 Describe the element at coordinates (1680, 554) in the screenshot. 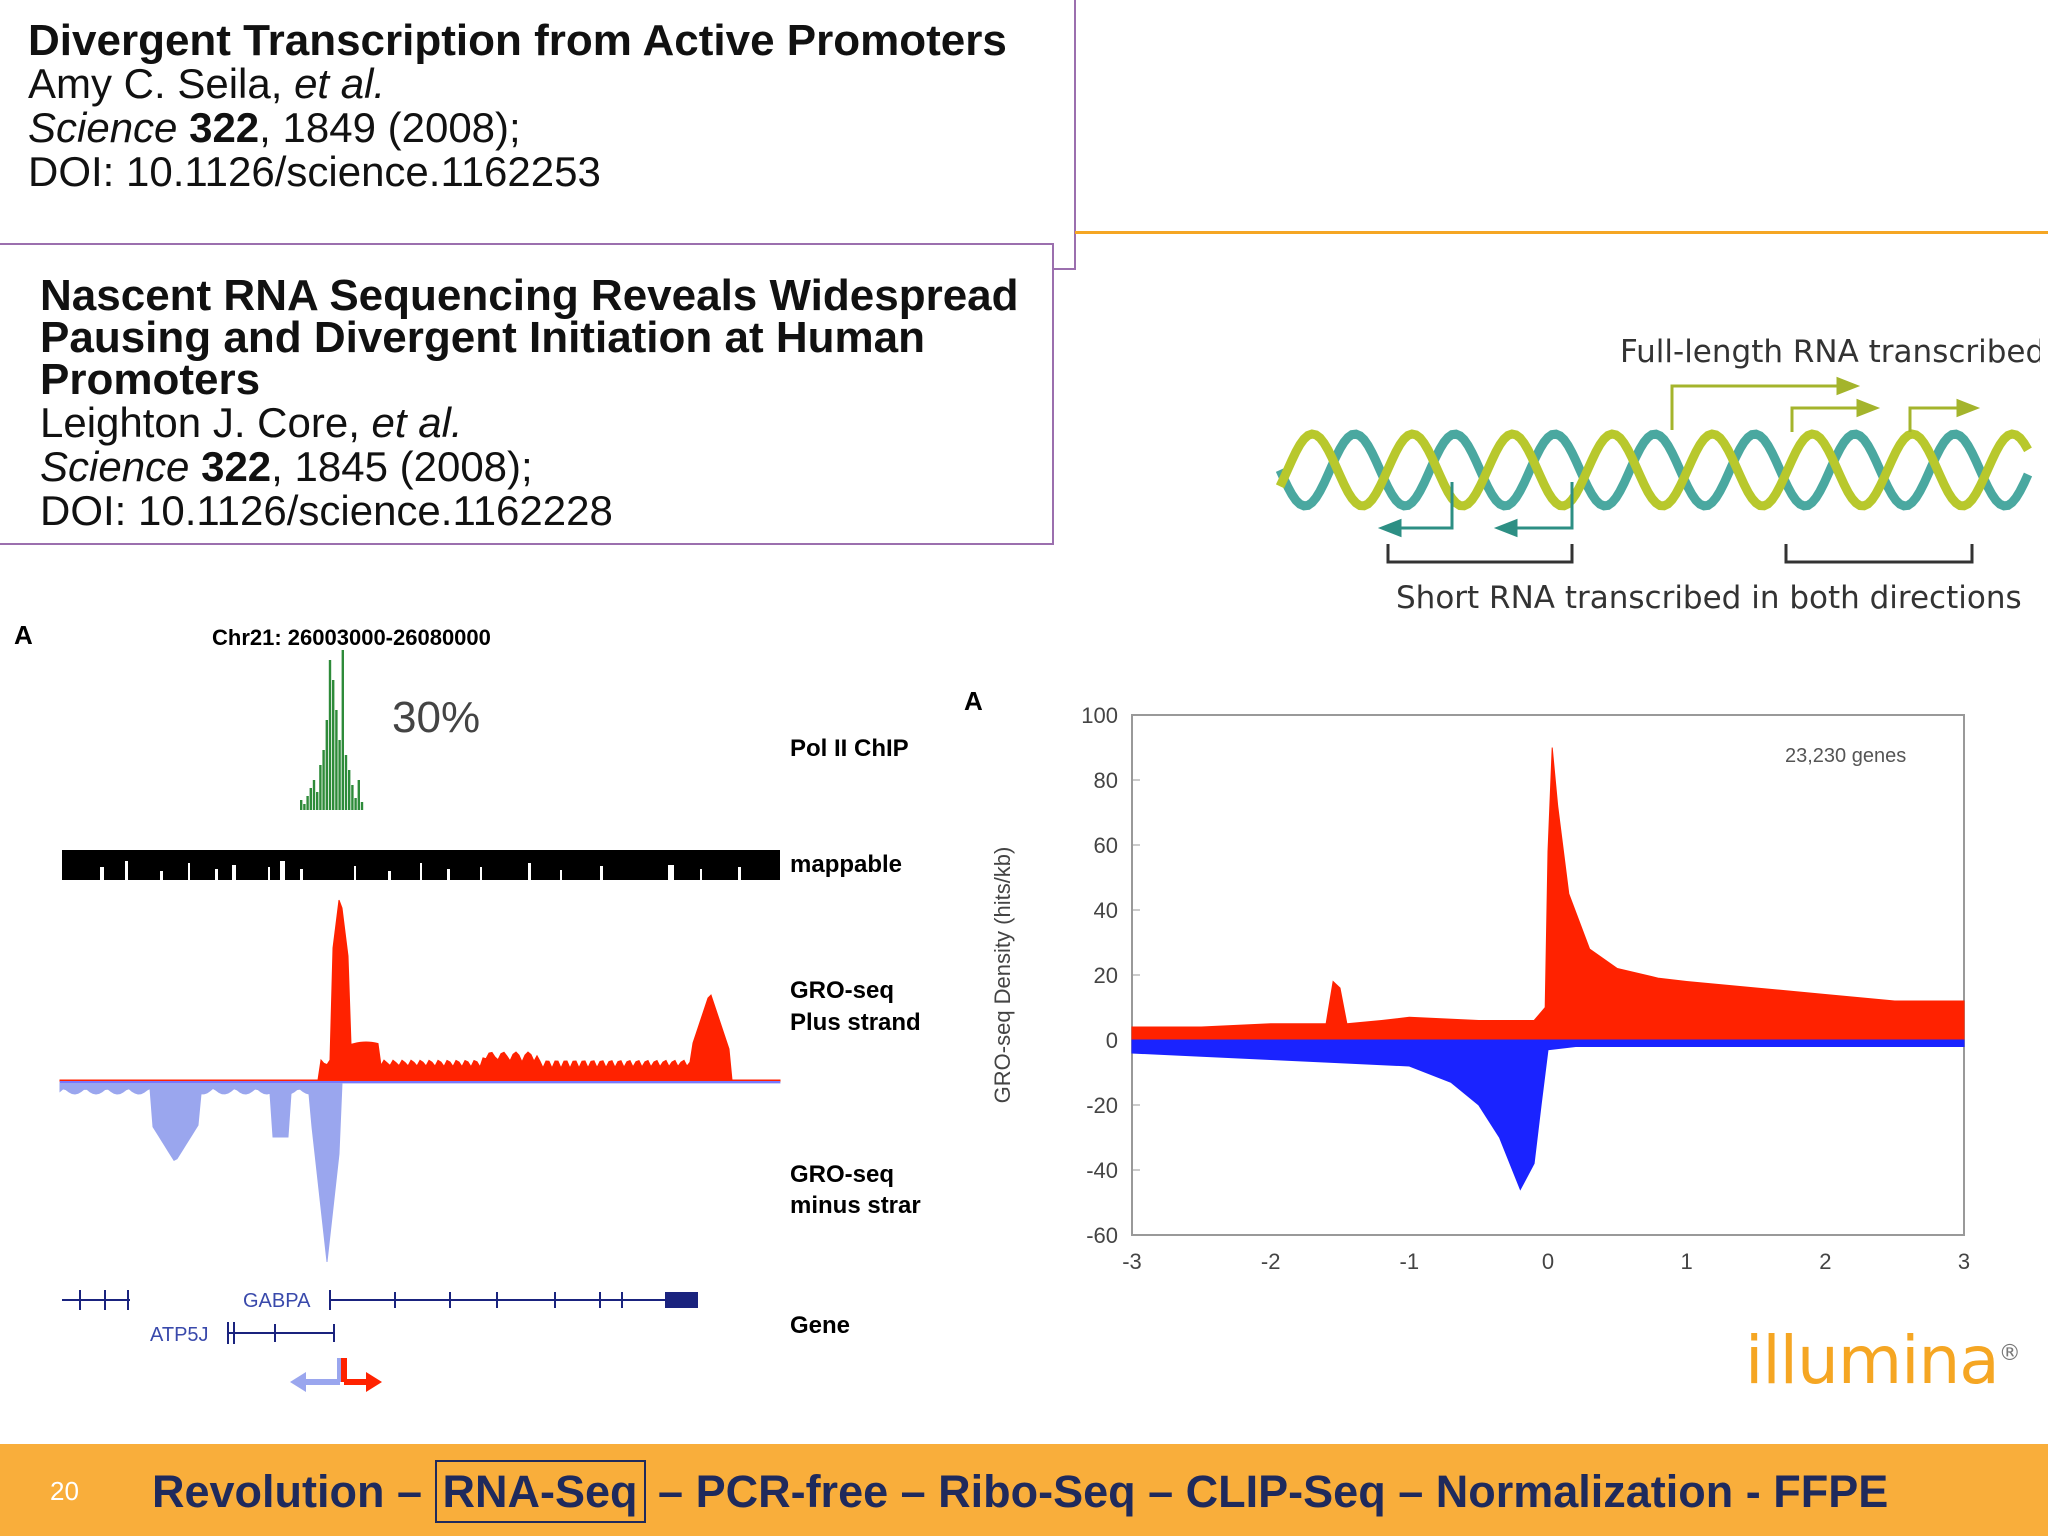

I see `bracket-lines` at that location.